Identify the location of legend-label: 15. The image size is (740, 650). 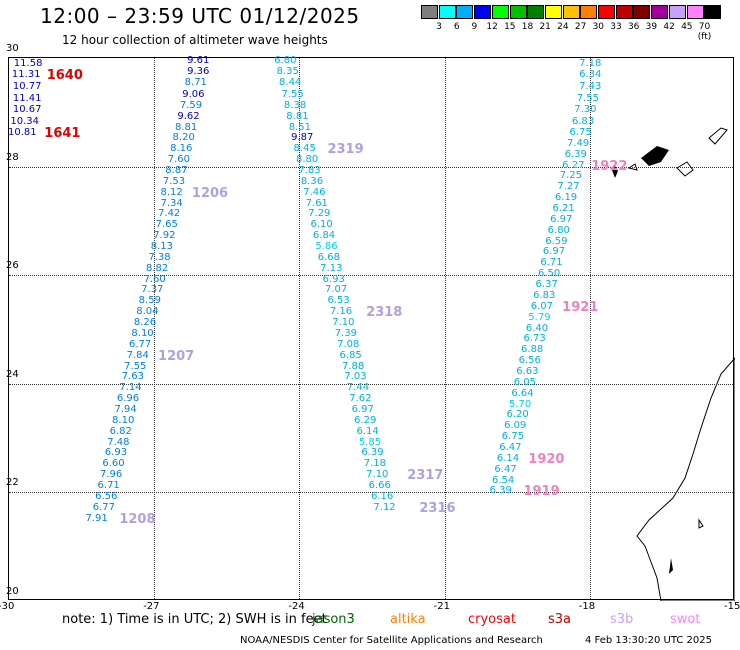
(510, 27).